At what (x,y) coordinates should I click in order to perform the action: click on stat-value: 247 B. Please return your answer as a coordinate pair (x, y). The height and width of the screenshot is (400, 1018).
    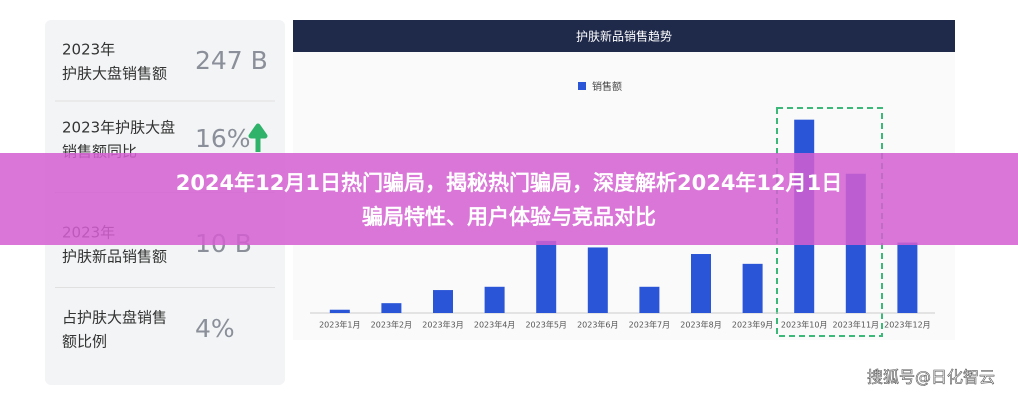
    Looking at the image, I should click on (231, 60).